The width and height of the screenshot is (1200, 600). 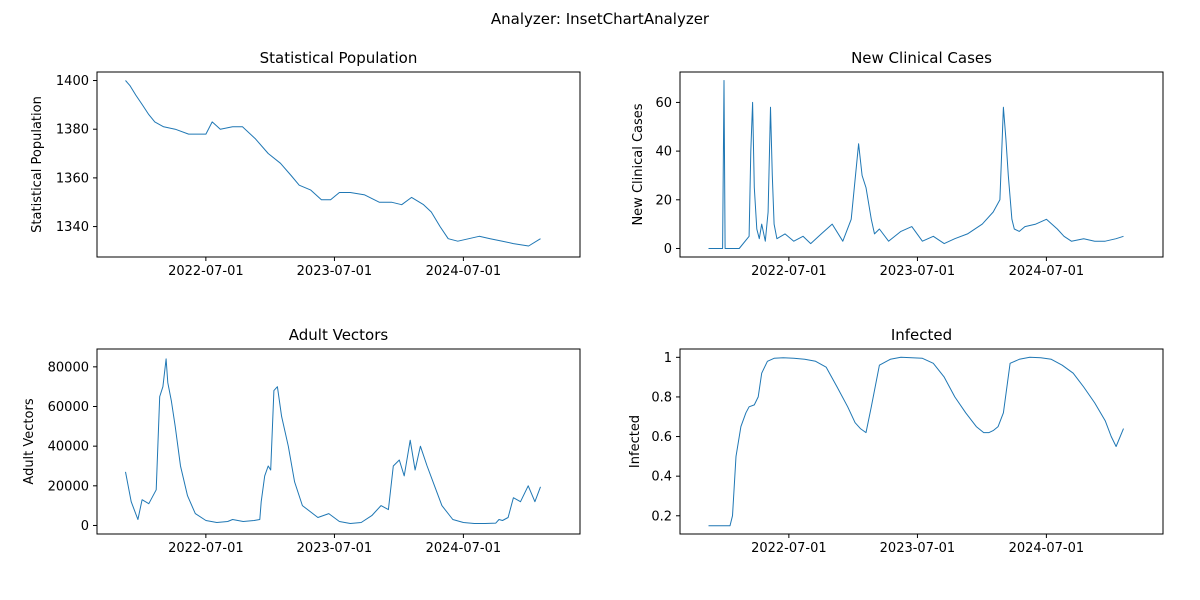 What do you see at coordinates (68, 447) in the screenshot?
I see `y-tick-label: 40000` at bounding box center [68, 447].